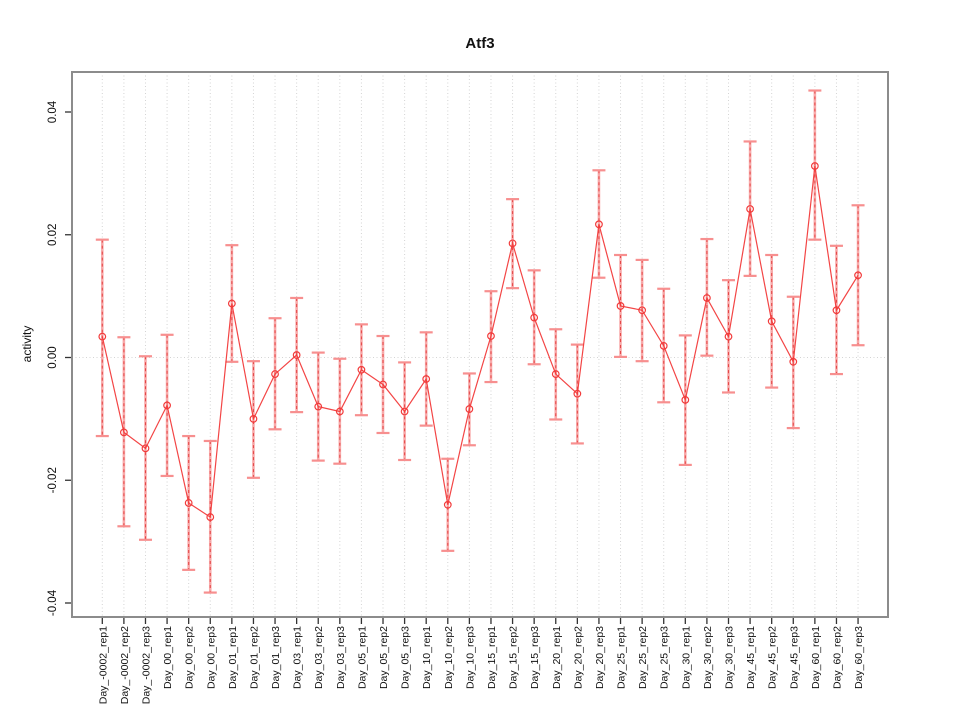  What do you see at coordinates (233, 657) in the screenshot?
I see `x-tick-label: Day_01_rep1` at bounding box center [233, 657].